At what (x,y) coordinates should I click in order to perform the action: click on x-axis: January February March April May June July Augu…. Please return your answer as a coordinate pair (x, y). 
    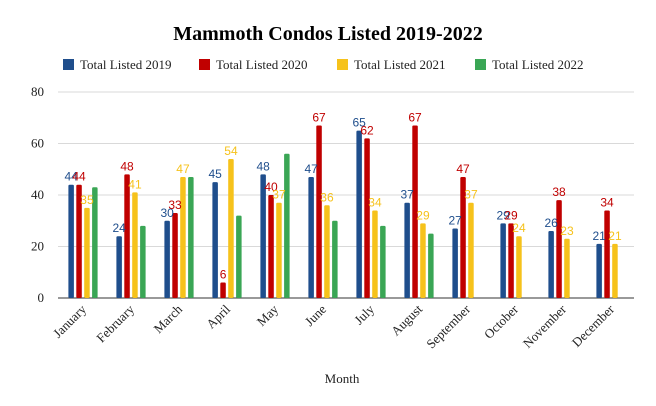
    Looking at the image, I should click on (334, 326).